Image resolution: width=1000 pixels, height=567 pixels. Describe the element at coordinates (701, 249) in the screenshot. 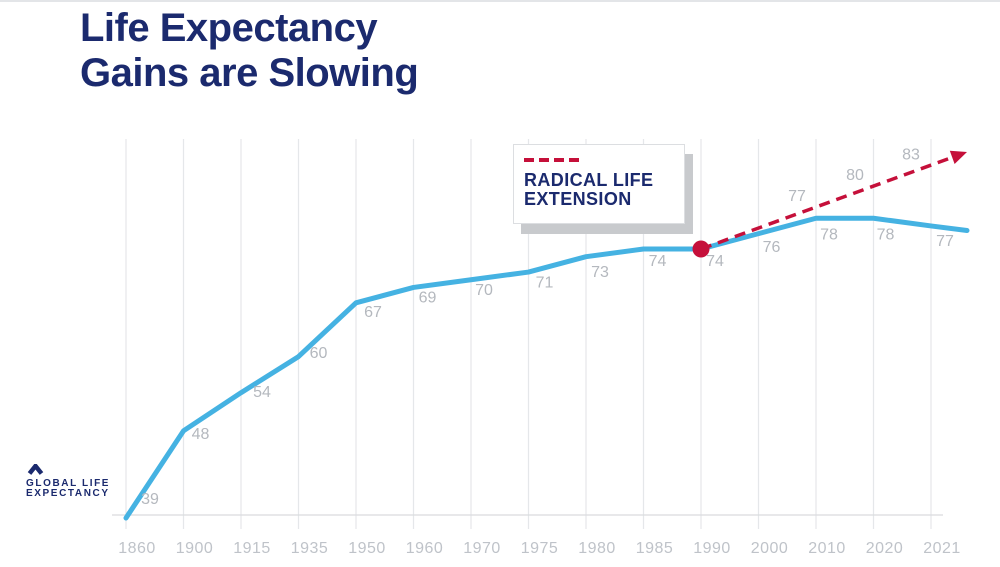

I see `divergence-point-dot` at that location.